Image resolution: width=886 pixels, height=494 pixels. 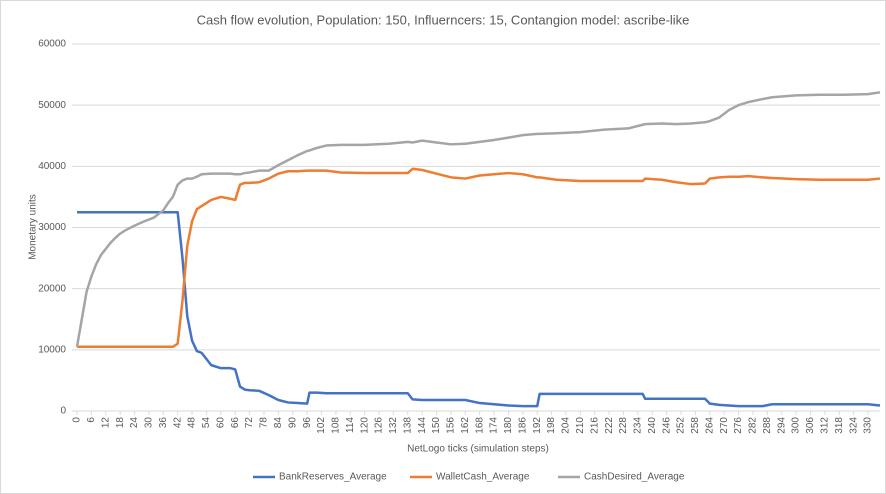 What do you see at coordinates (478, 449) in the screenshot?
I see `x-axis-label: NetLogo ticks (simulation steps)` at bounding box center [478, 449].